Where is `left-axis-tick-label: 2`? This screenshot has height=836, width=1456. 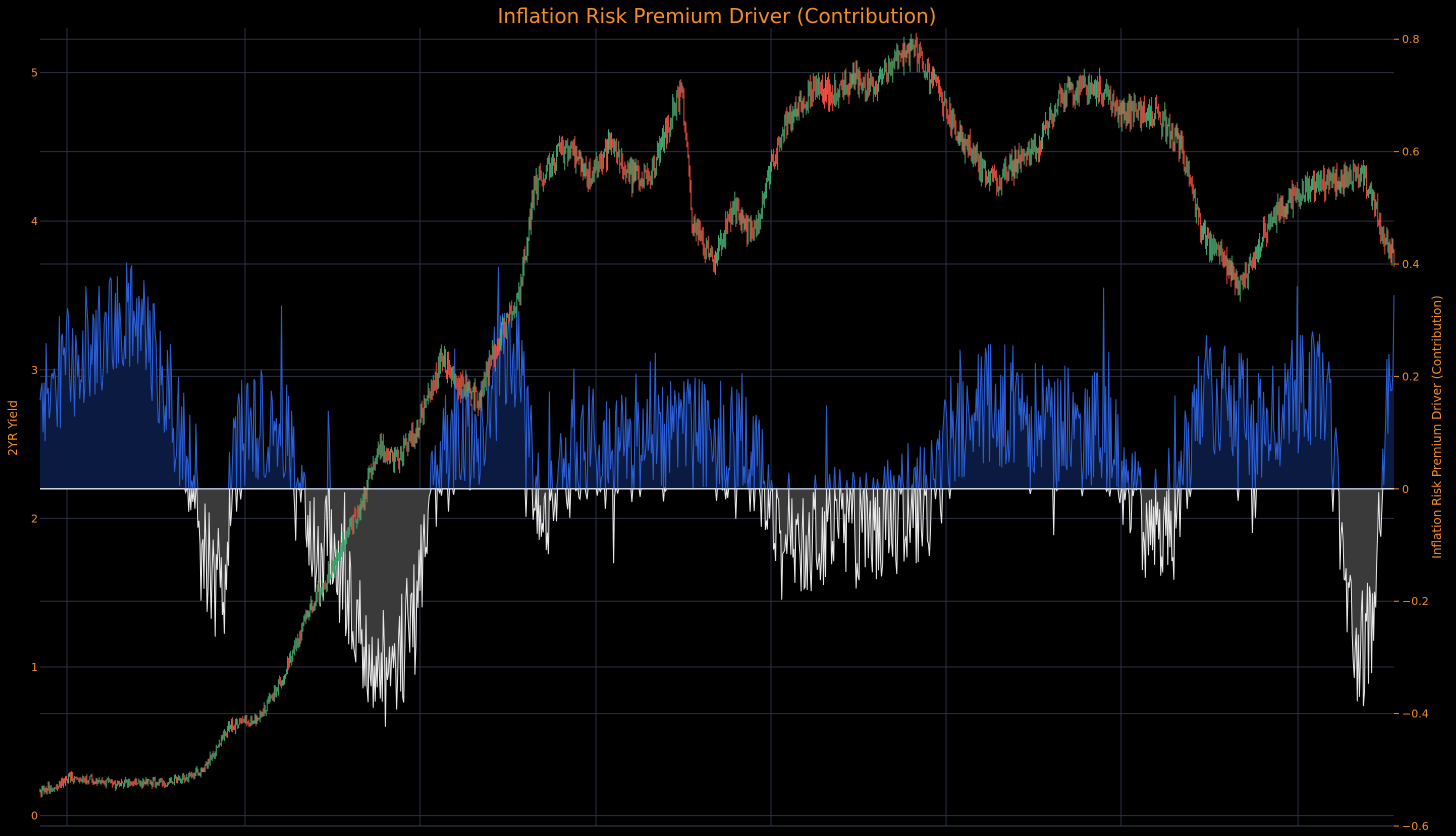 left-axis-tick-label: 2 is located at coordinates (34, 518).